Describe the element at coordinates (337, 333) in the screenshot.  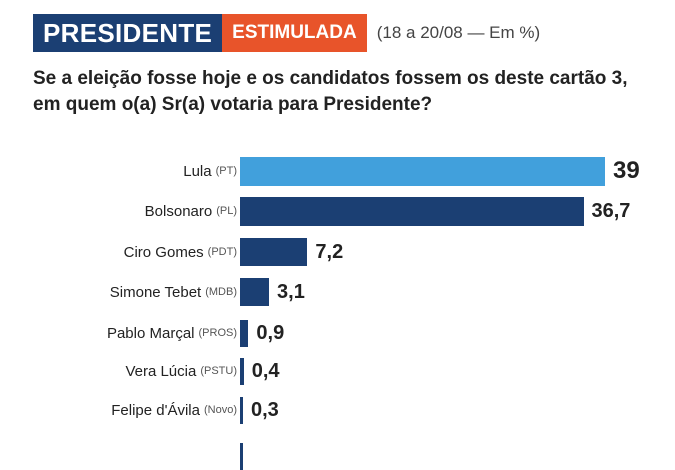
I see `chart-row: Pablo Marçal (PROS) 0,9` at that location.